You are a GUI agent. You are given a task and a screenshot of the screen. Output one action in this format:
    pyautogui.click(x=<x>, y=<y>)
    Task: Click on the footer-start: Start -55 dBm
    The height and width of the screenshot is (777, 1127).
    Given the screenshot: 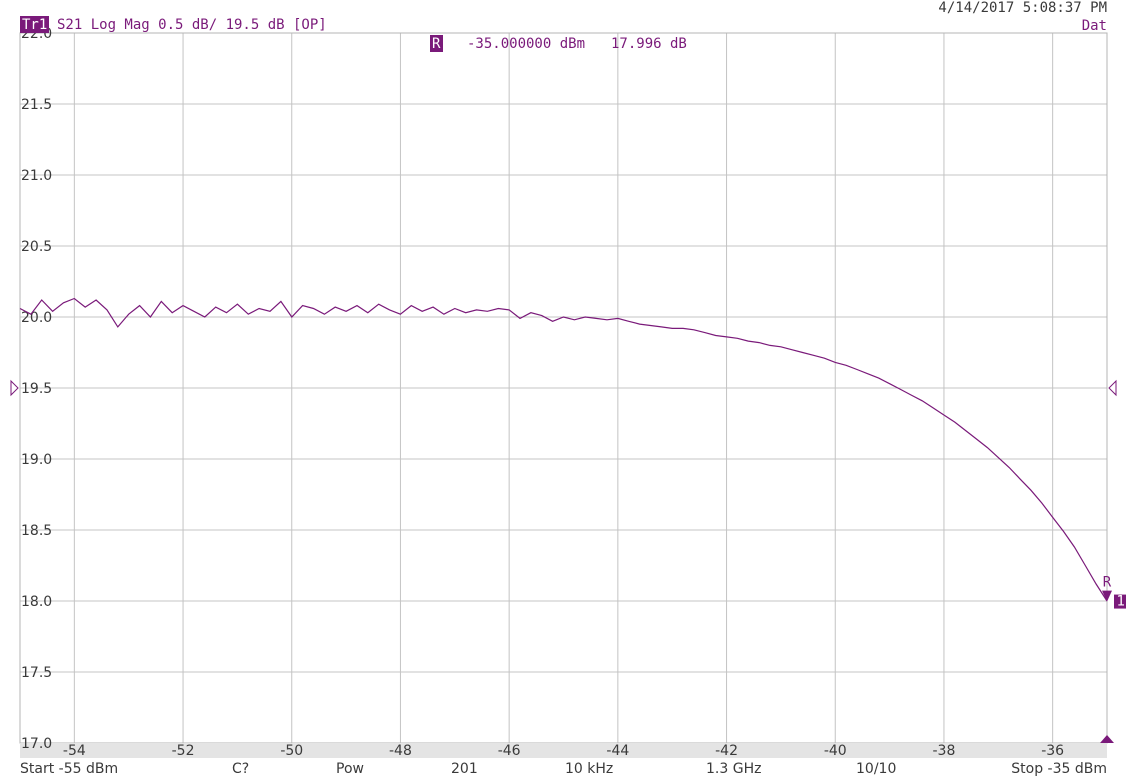 What is the action you would take?
    pyautogui.click(x=69, y=769)
    